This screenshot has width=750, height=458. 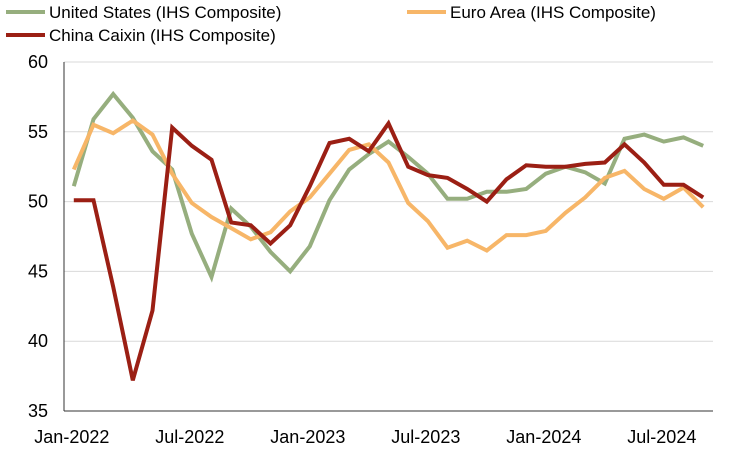 I want to click on y-tick-label: 40, so click(x=38, y=341).